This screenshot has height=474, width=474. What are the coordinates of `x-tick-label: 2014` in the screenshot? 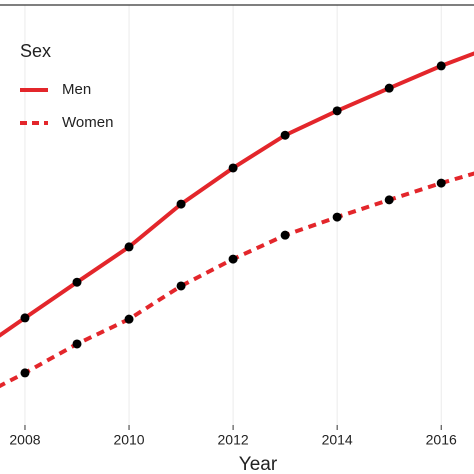 It's located at (337, 440).